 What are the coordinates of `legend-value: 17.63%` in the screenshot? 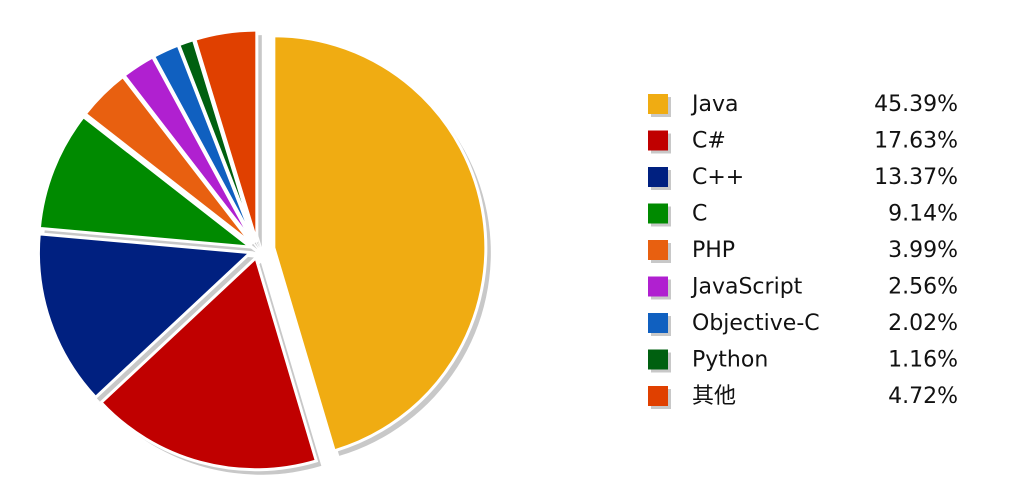 It's located at (916, 141).